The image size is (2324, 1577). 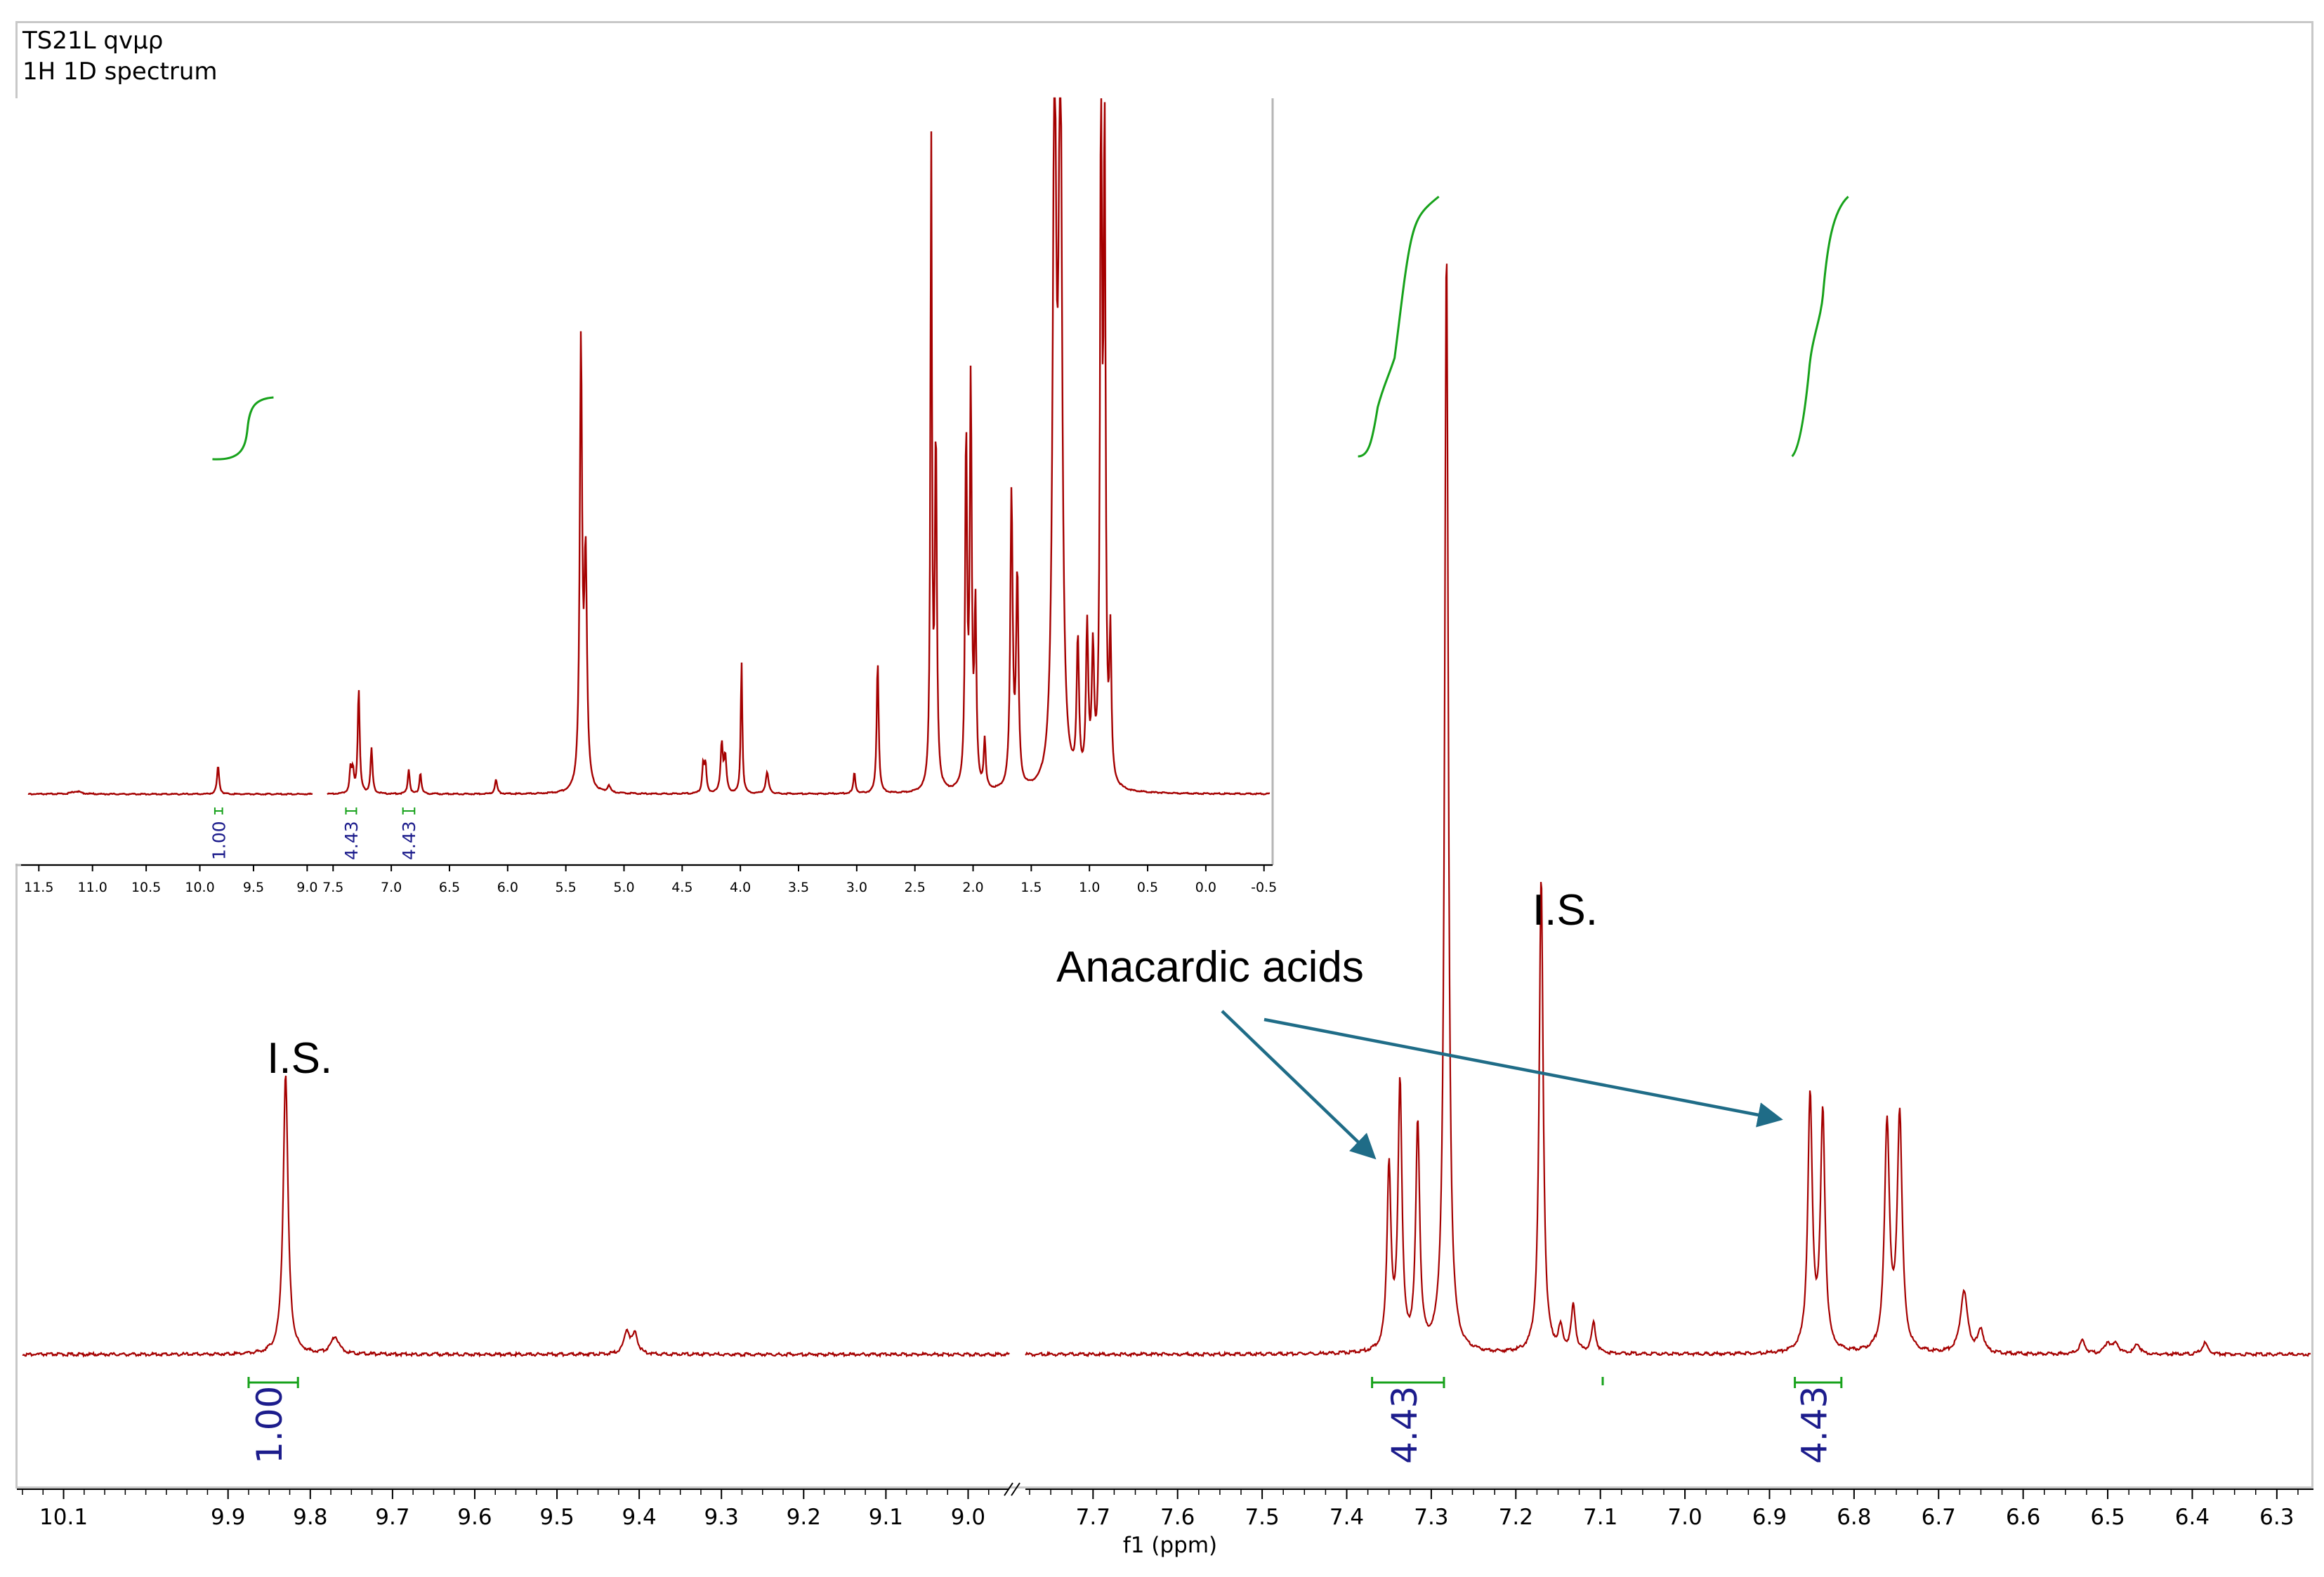 What do you see at coordinates (1600, 1517) in the screenshot?
I see `main-tick-label: 7.1` at bounding box center [1600, 1517].